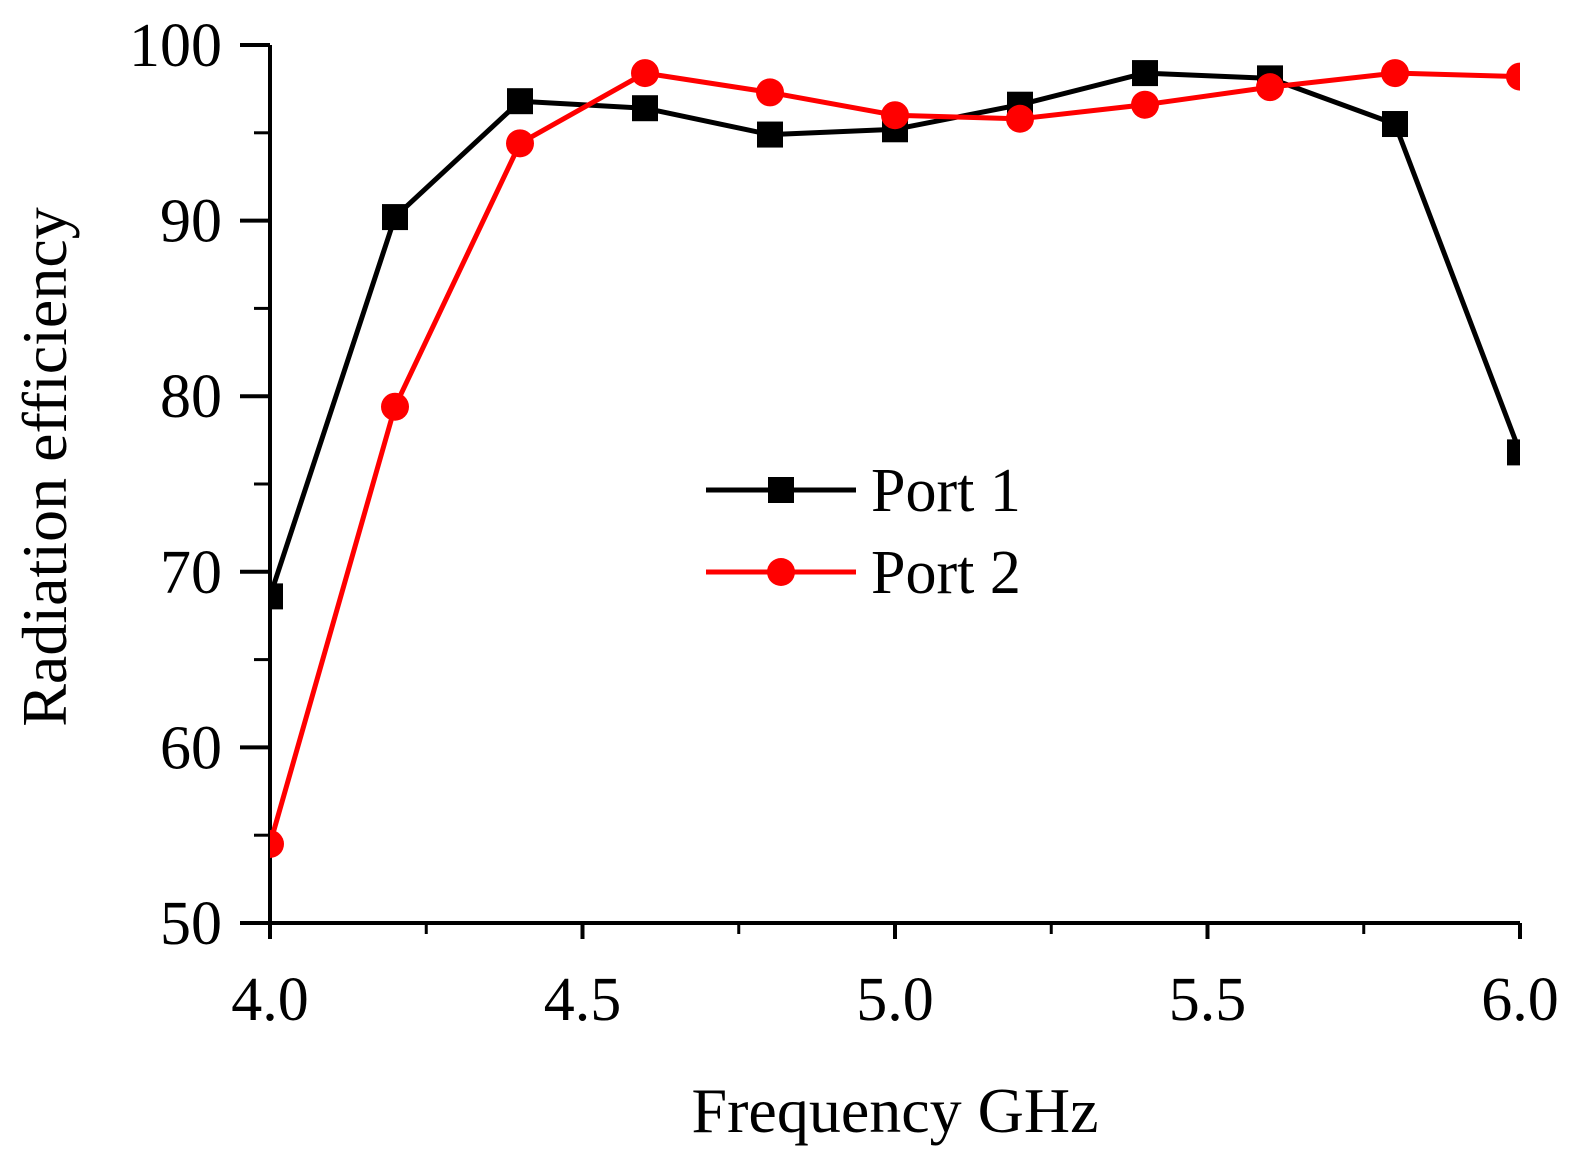 The width and height of the screenshot is (1582, 1169). I want to click on legend-marker-circle-icon, so click(781, 572).